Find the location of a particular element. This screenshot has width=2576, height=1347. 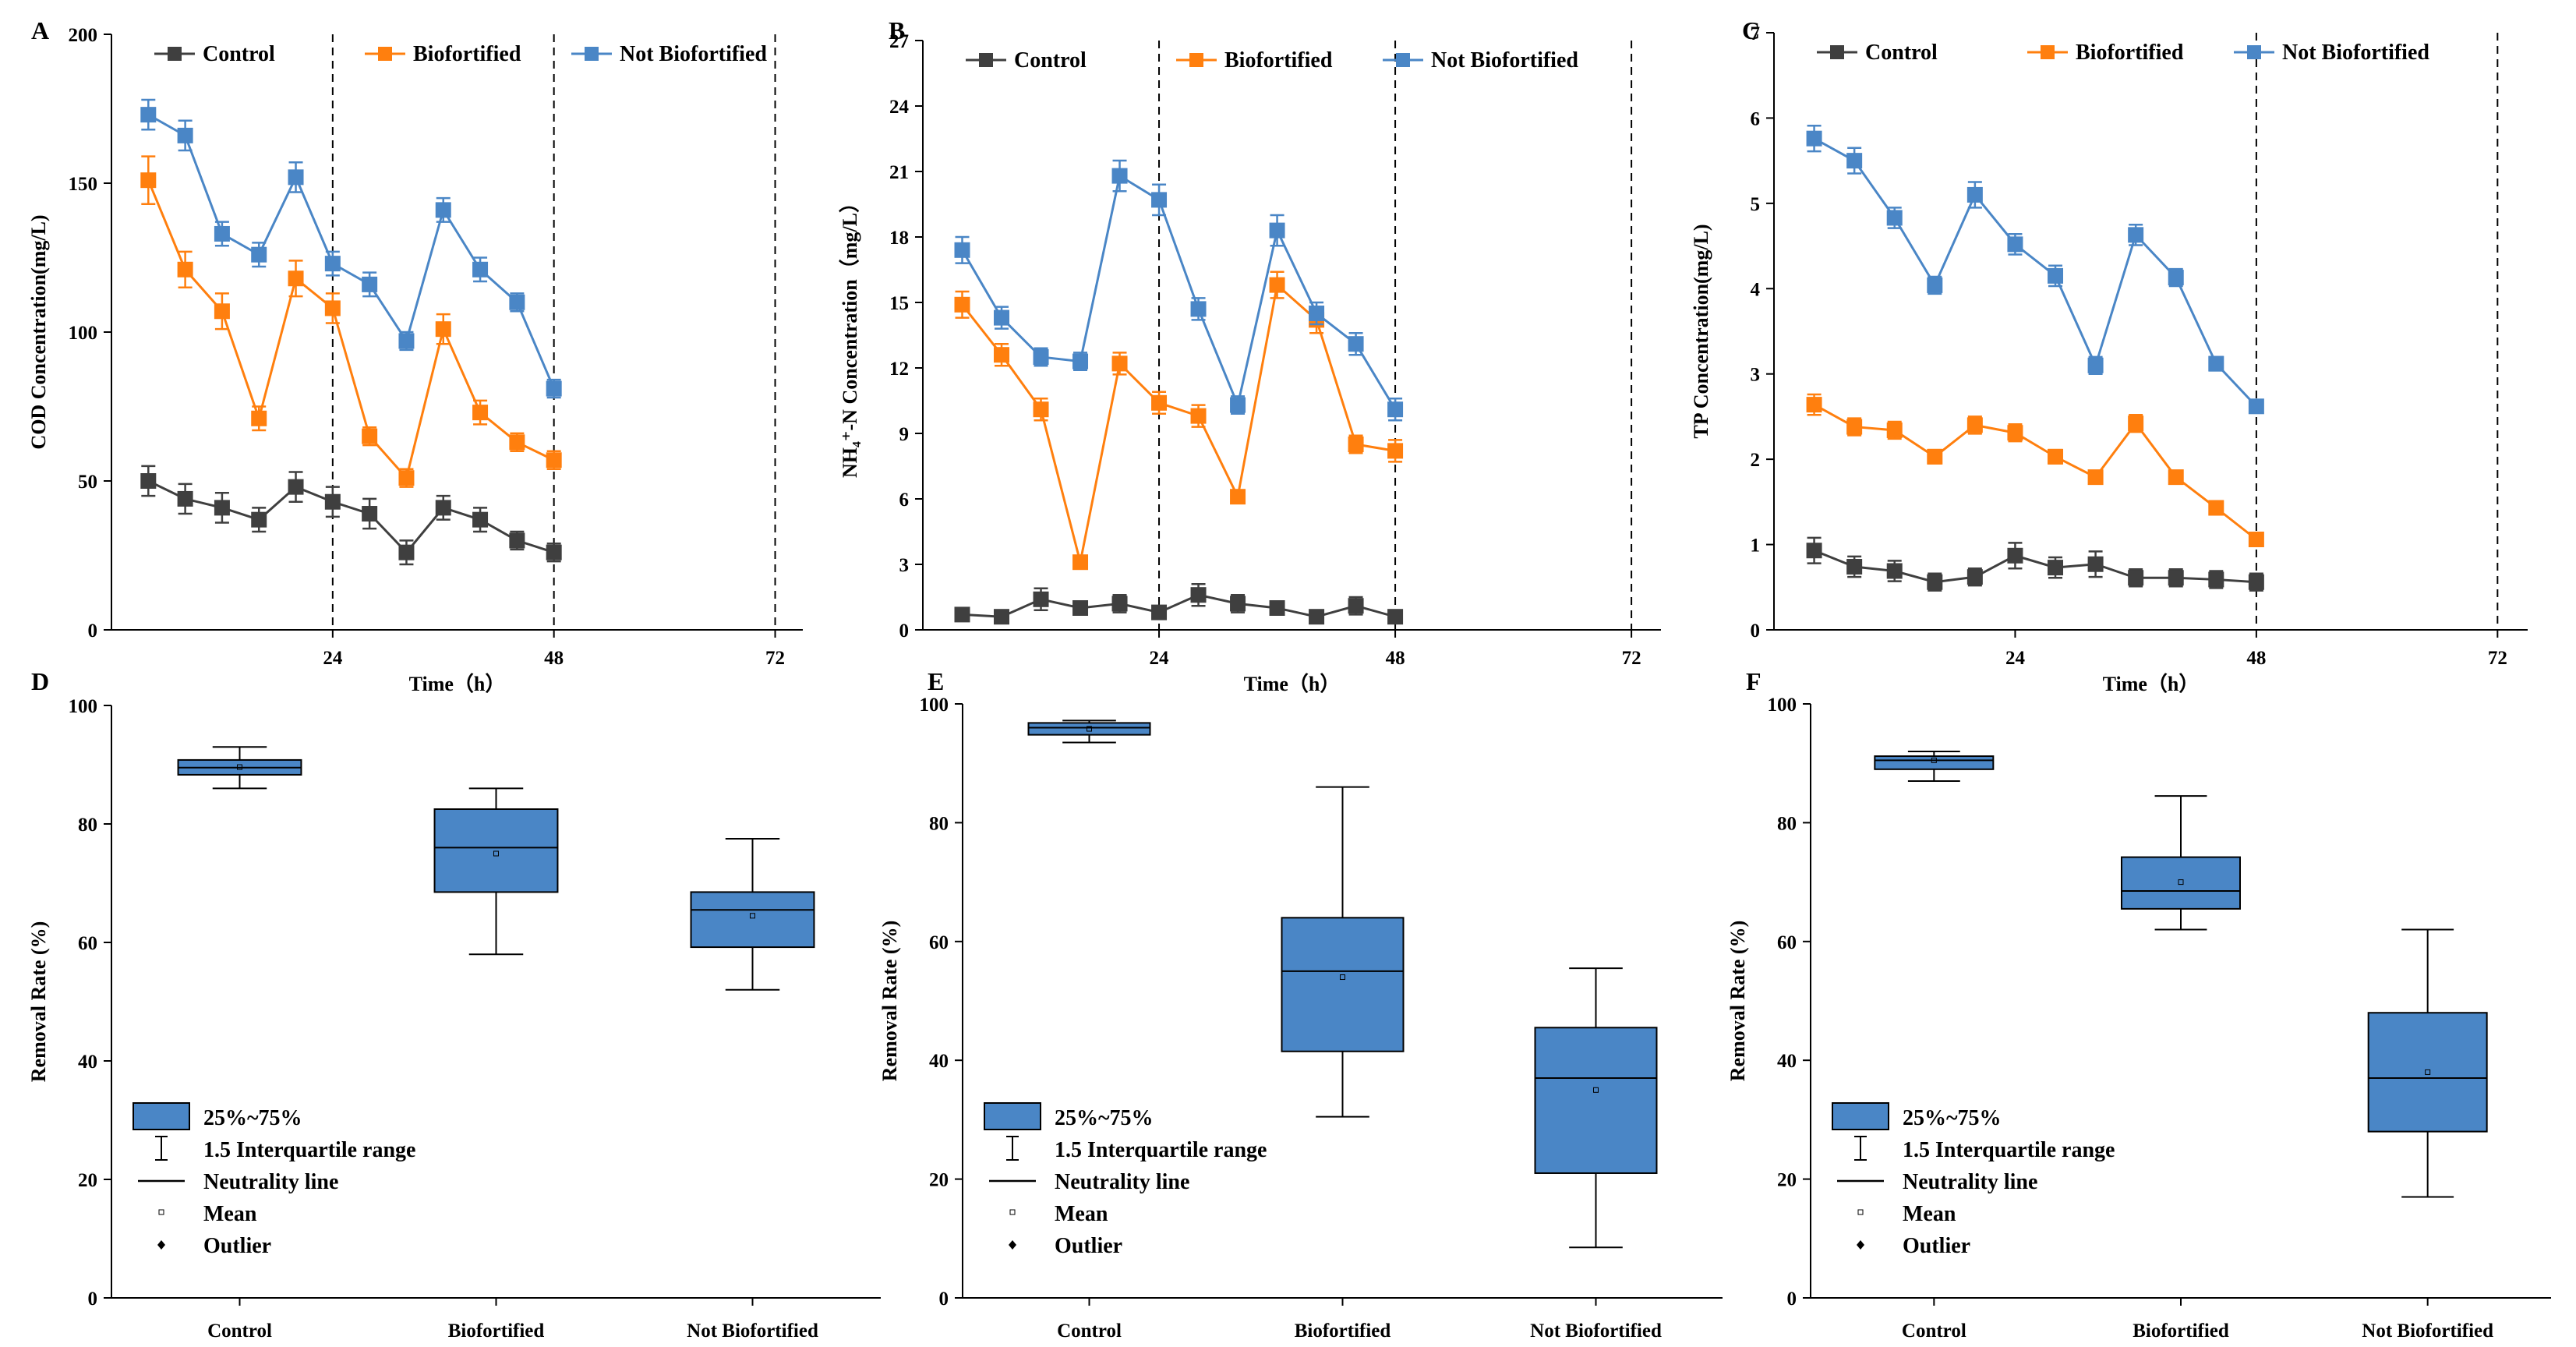

legend-label: Not Biofortified is located at coordinates (2355, 53).